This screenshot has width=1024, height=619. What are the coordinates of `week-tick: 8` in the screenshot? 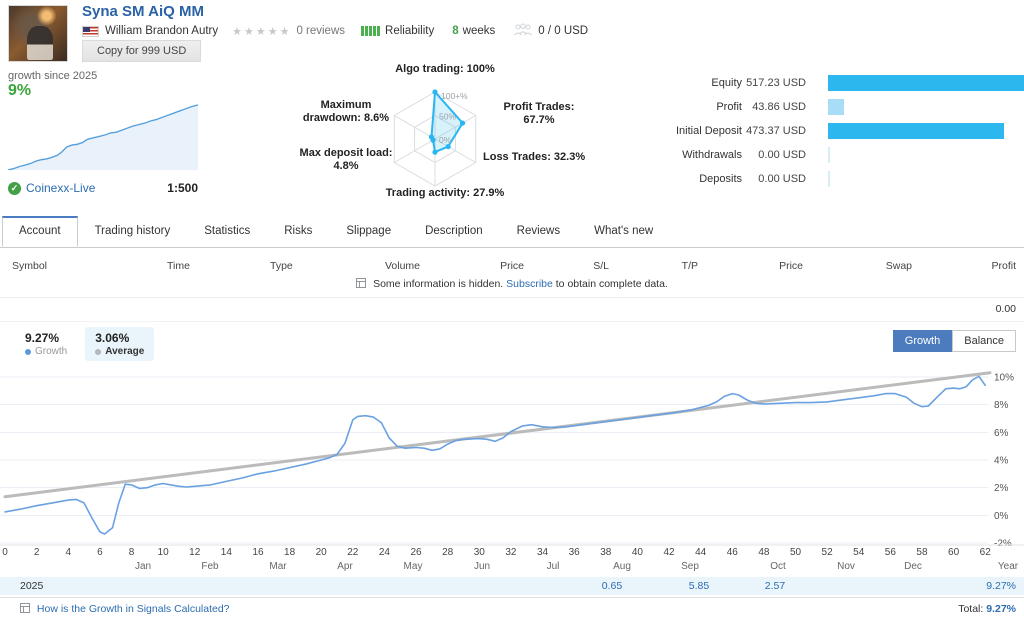 It's located at (131, 552).